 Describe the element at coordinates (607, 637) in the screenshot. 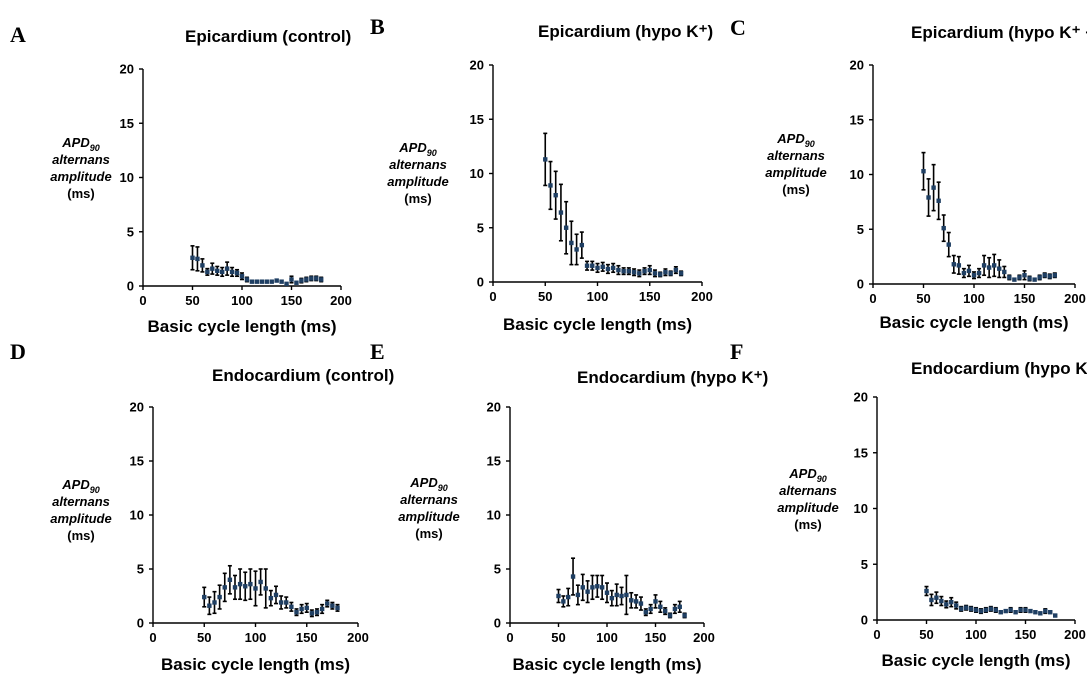

I see `x-tick-label: 100` at that location.